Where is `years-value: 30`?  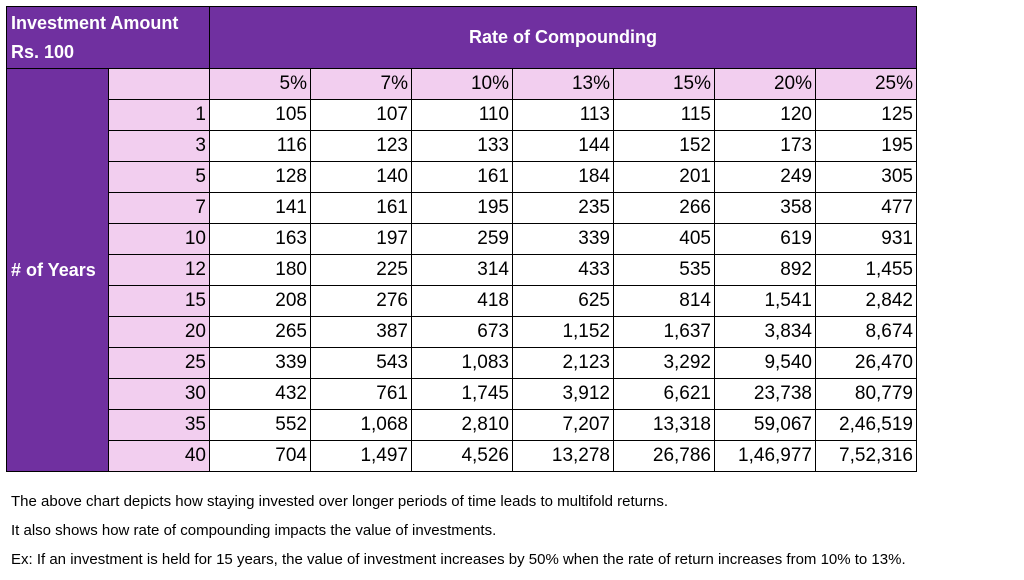
years-value: 30 is located at coordinates (159, 394).